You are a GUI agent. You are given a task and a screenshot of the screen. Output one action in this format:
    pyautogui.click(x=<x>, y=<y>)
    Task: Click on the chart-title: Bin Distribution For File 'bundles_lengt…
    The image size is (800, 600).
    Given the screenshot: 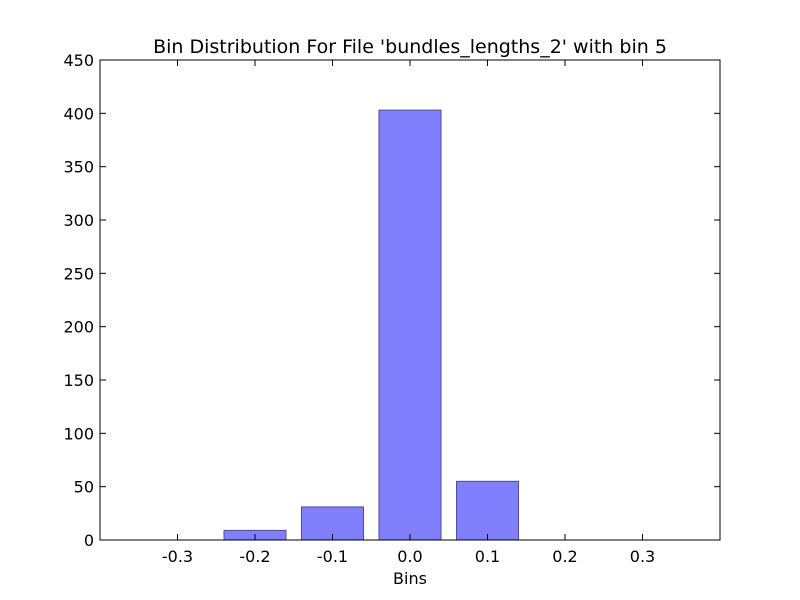 What is the action you would take?
    pyautogui.click(x=410, y=47)
    